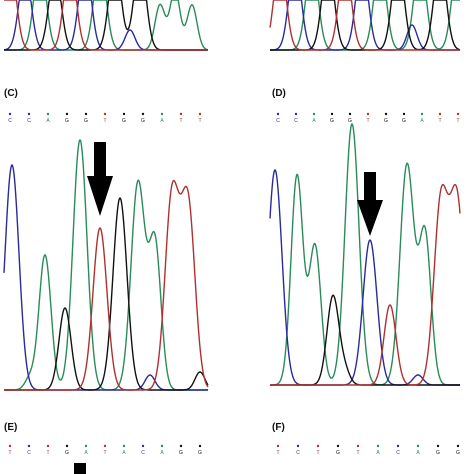  What do you see at coordinates (278, 427) in the screenshot?
I see `panel-label: (F)` at bounding box center [278, 427].